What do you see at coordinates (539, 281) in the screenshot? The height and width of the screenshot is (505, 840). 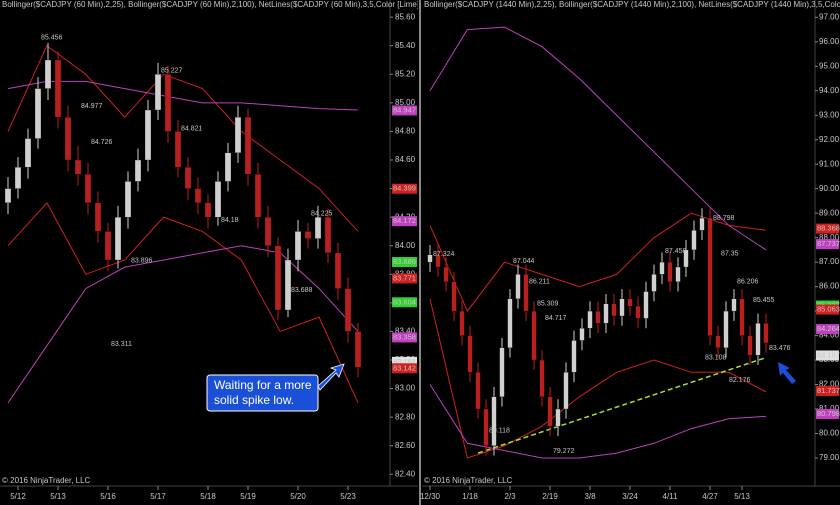 I see `pivot-label: 86.211` at bounding box center [539, 281].